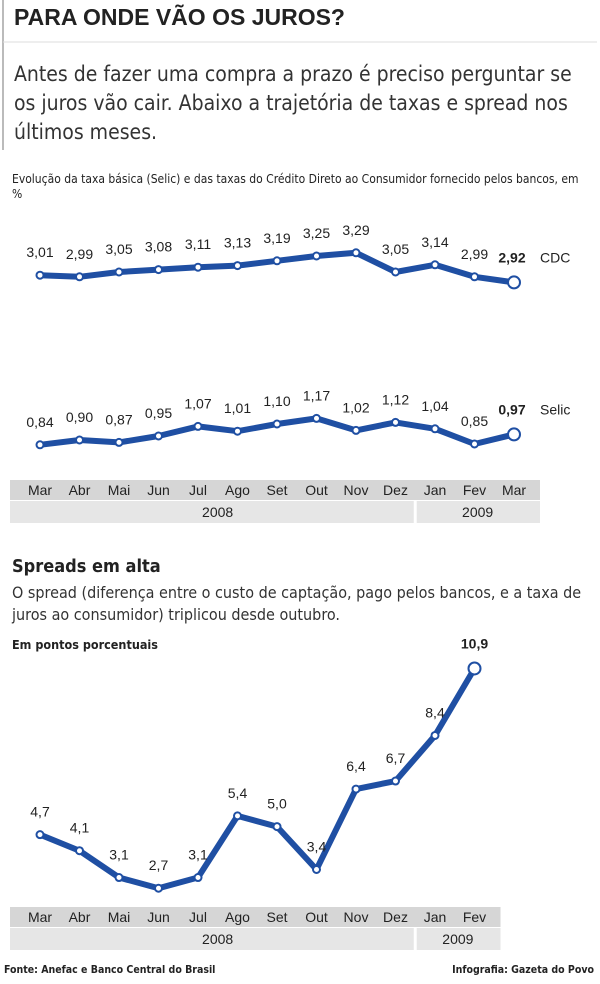 The width and height of the screenshot is (600, 984). I want to click on value-label: 8,4, so click(435, 712).